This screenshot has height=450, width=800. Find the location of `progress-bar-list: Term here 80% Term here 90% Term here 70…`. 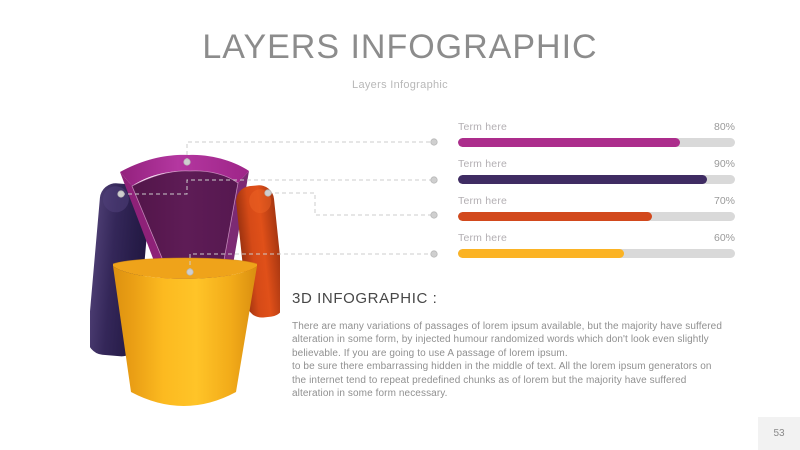

progress-bar-list: Term here 80% Term here 90% Term here 70… is located at coordinates (596, 195).